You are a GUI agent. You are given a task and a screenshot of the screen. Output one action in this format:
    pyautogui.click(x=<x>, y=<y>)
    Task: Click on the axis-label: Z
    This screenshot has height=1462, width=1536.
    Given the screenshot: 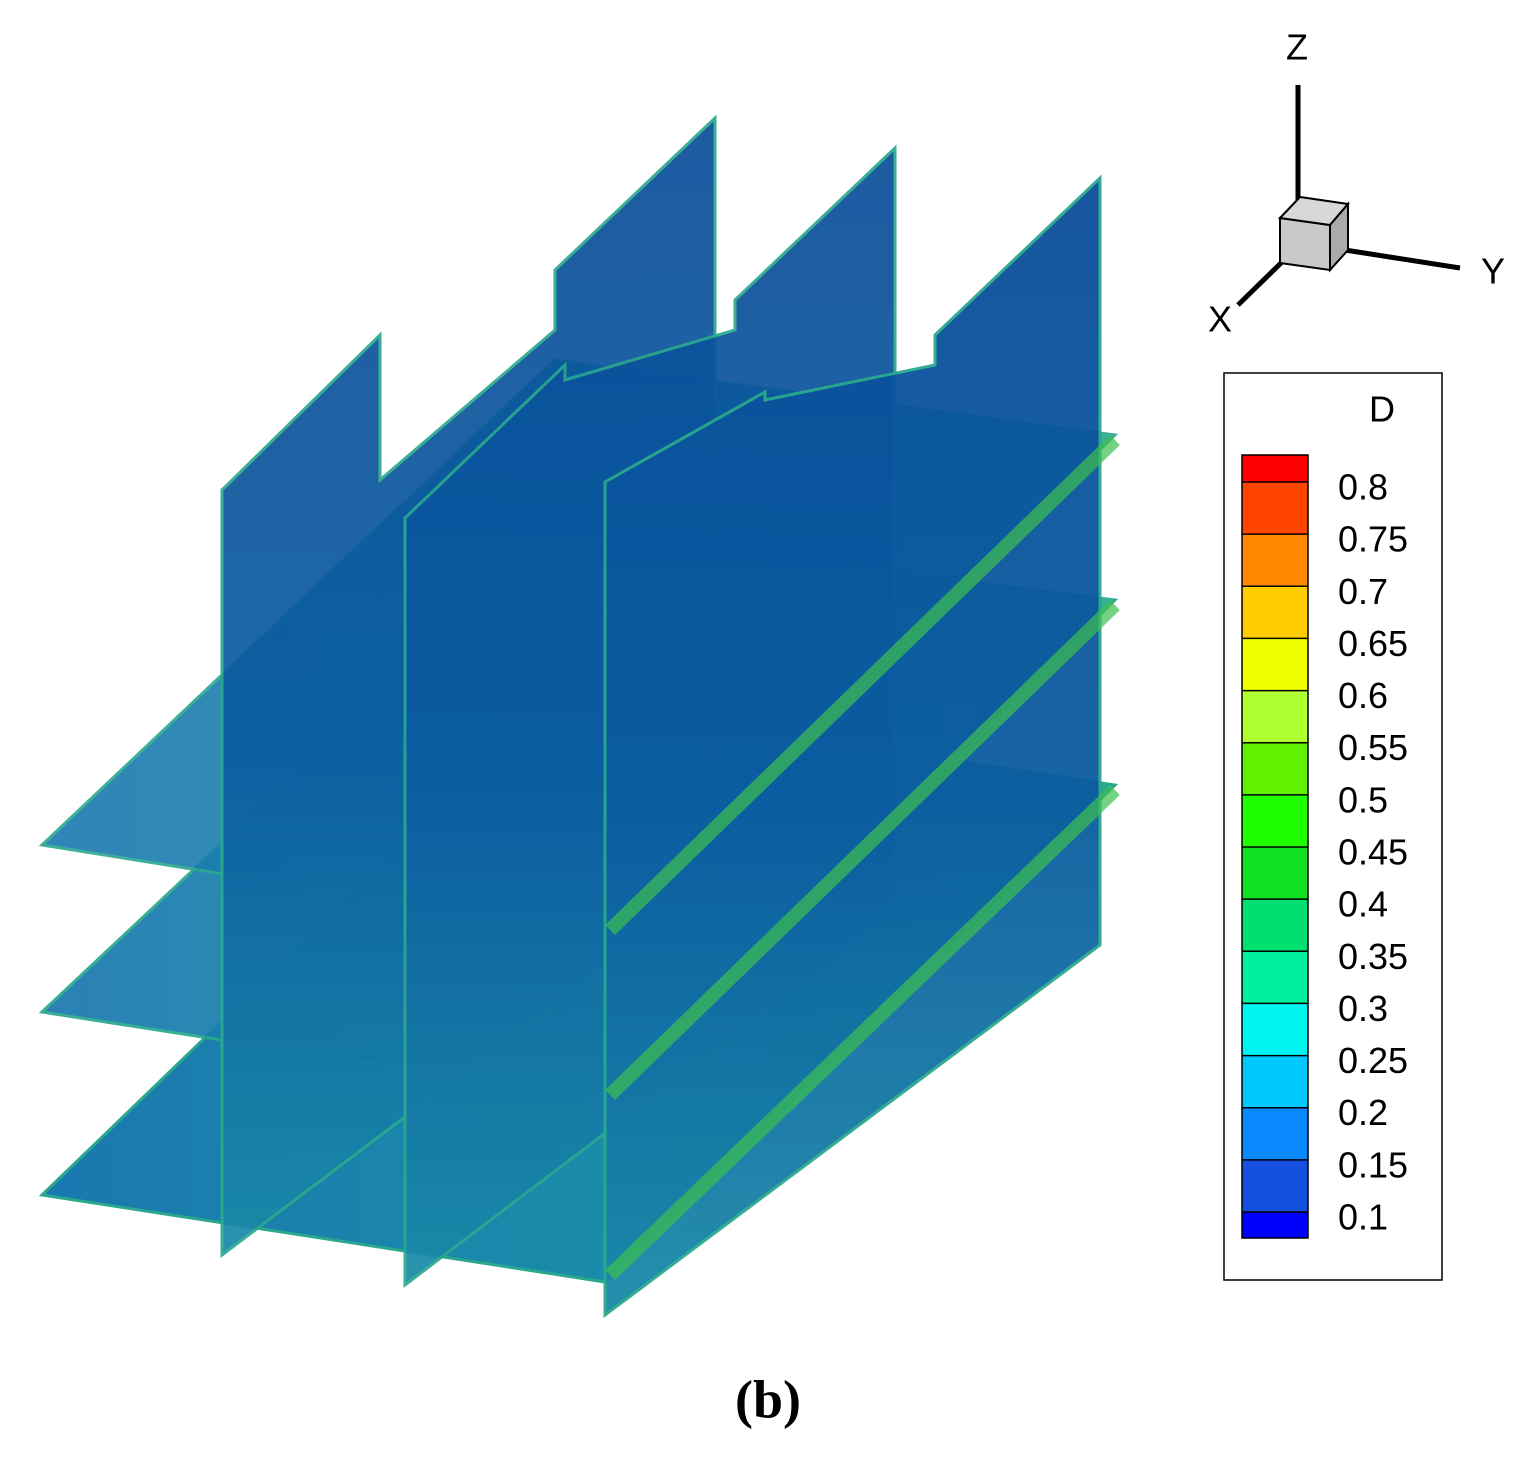 What is the action you would take?
    pyautogui.click(x=1297, y=47)
    